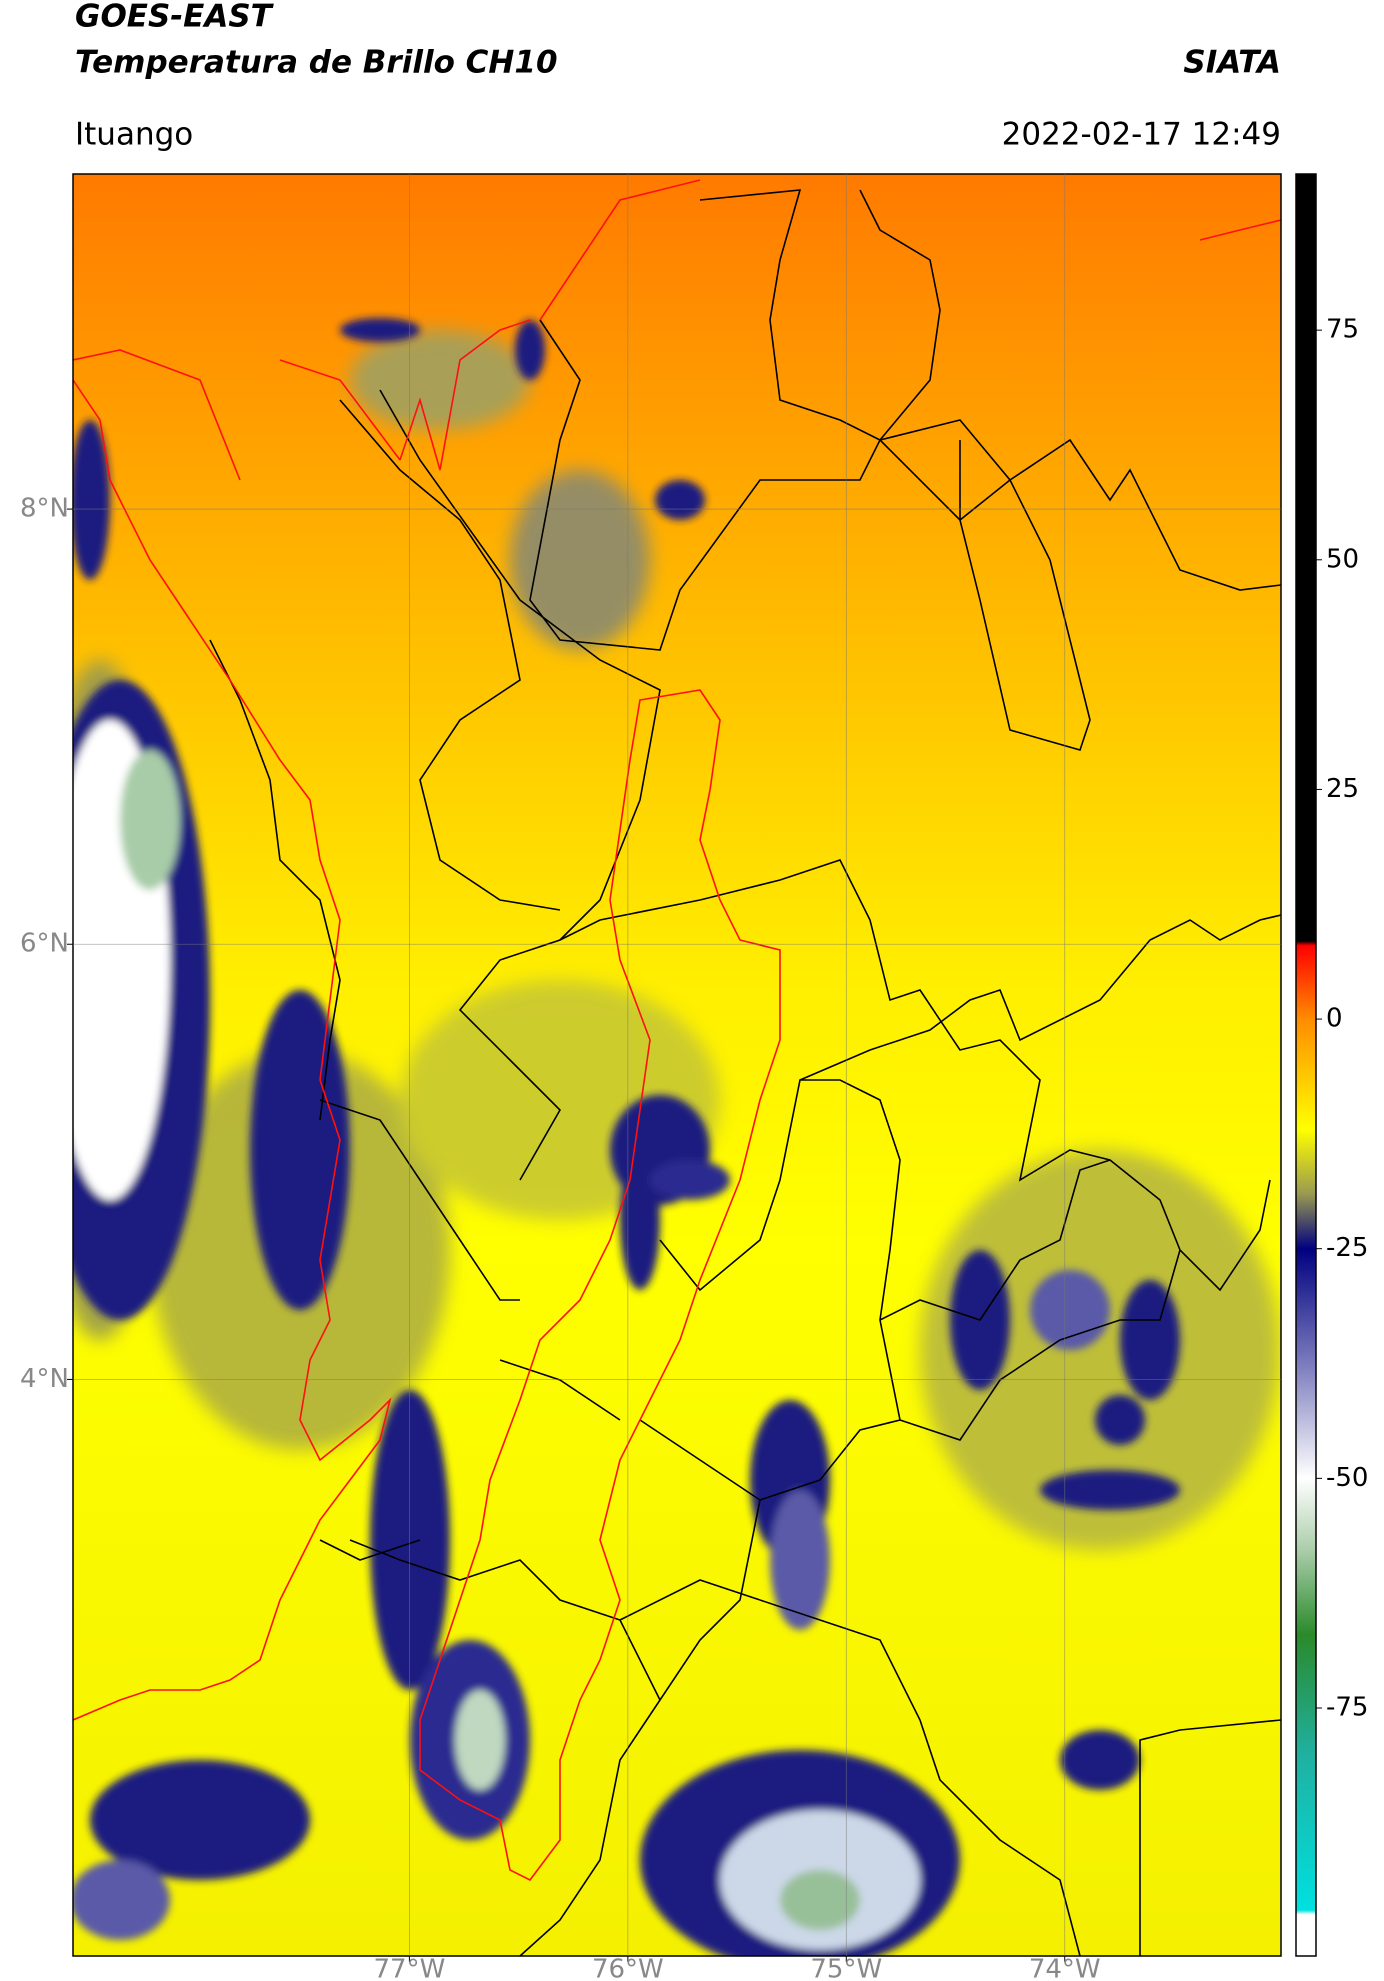  What do you see at coordinates (134, 135) in the screenshot?
I see `subtitle: Ituango` at bounding box center [134, 135].